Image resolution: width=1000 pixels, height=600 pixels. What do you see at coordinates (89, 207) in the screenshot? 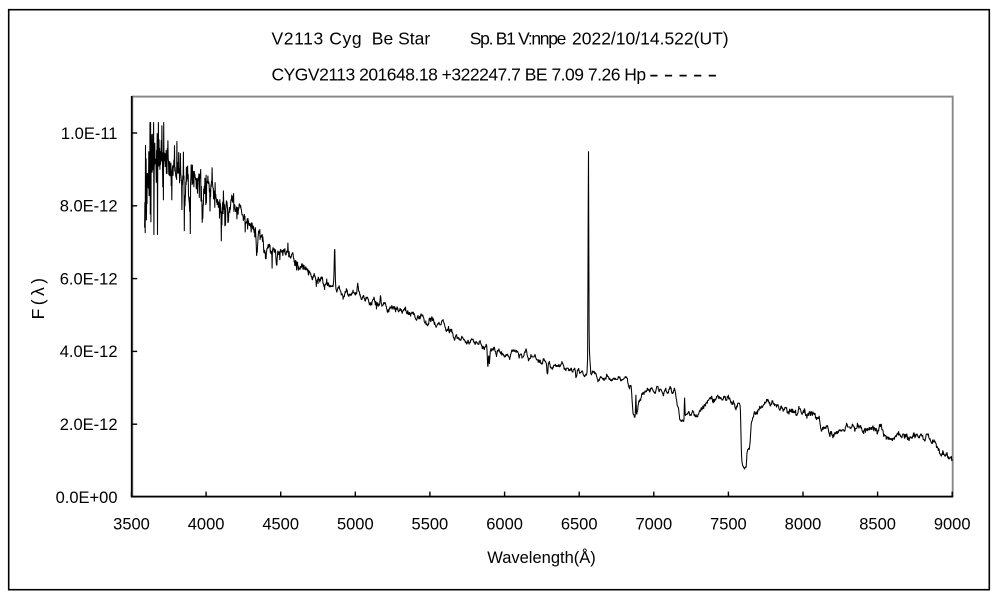
I see `svg-text: 8.0E-12` at bounding box center [89, 207].